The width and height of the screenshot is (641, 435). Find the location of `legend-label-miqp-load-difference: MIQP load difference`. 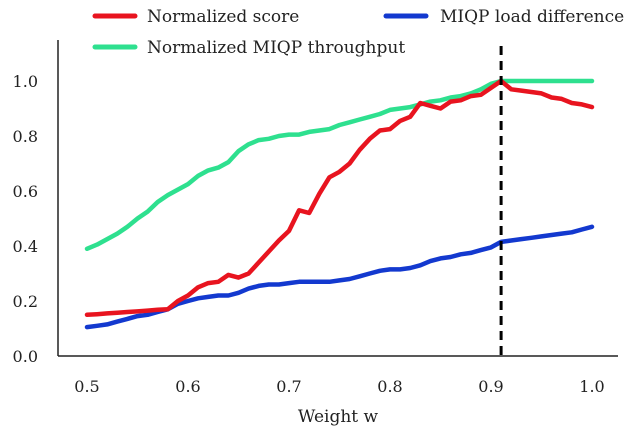

legend-label-miqp-load-difference: MIQP load difference is located at coordinates (532, 17).